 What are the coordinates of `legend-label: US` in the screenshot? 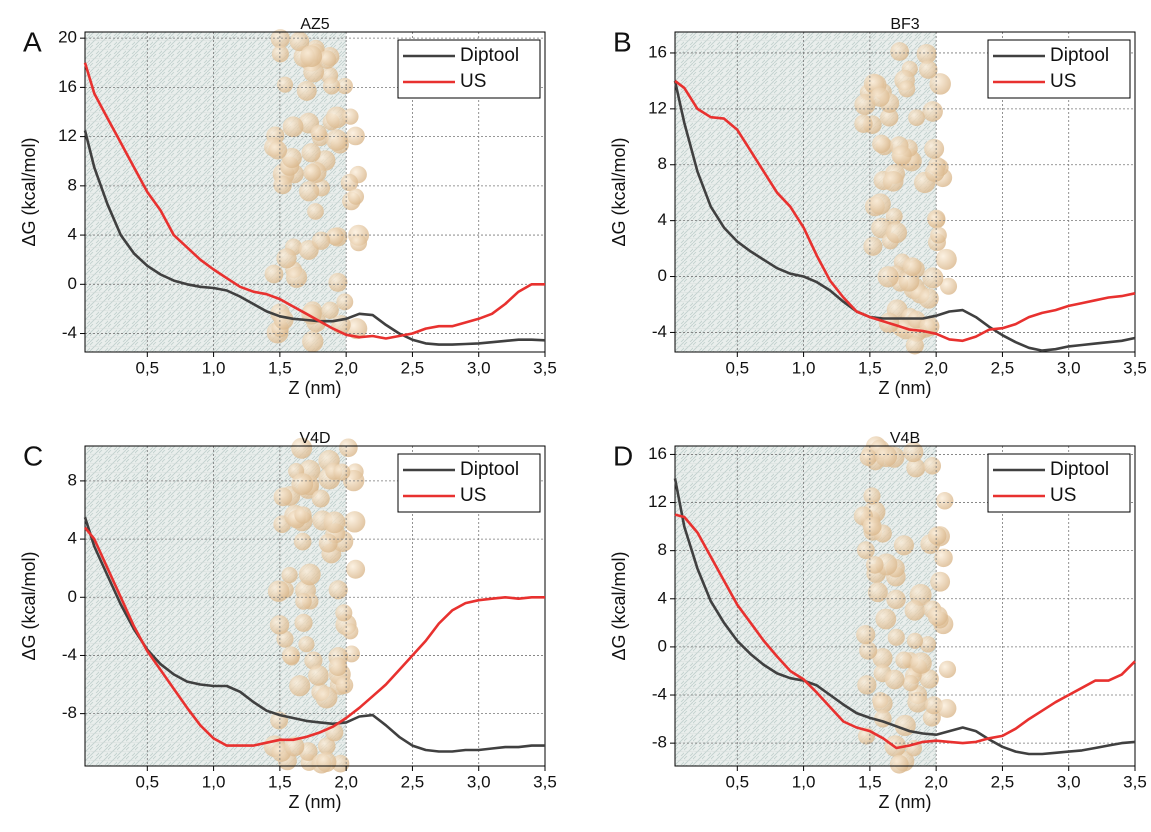 It's located at (1063, 495).